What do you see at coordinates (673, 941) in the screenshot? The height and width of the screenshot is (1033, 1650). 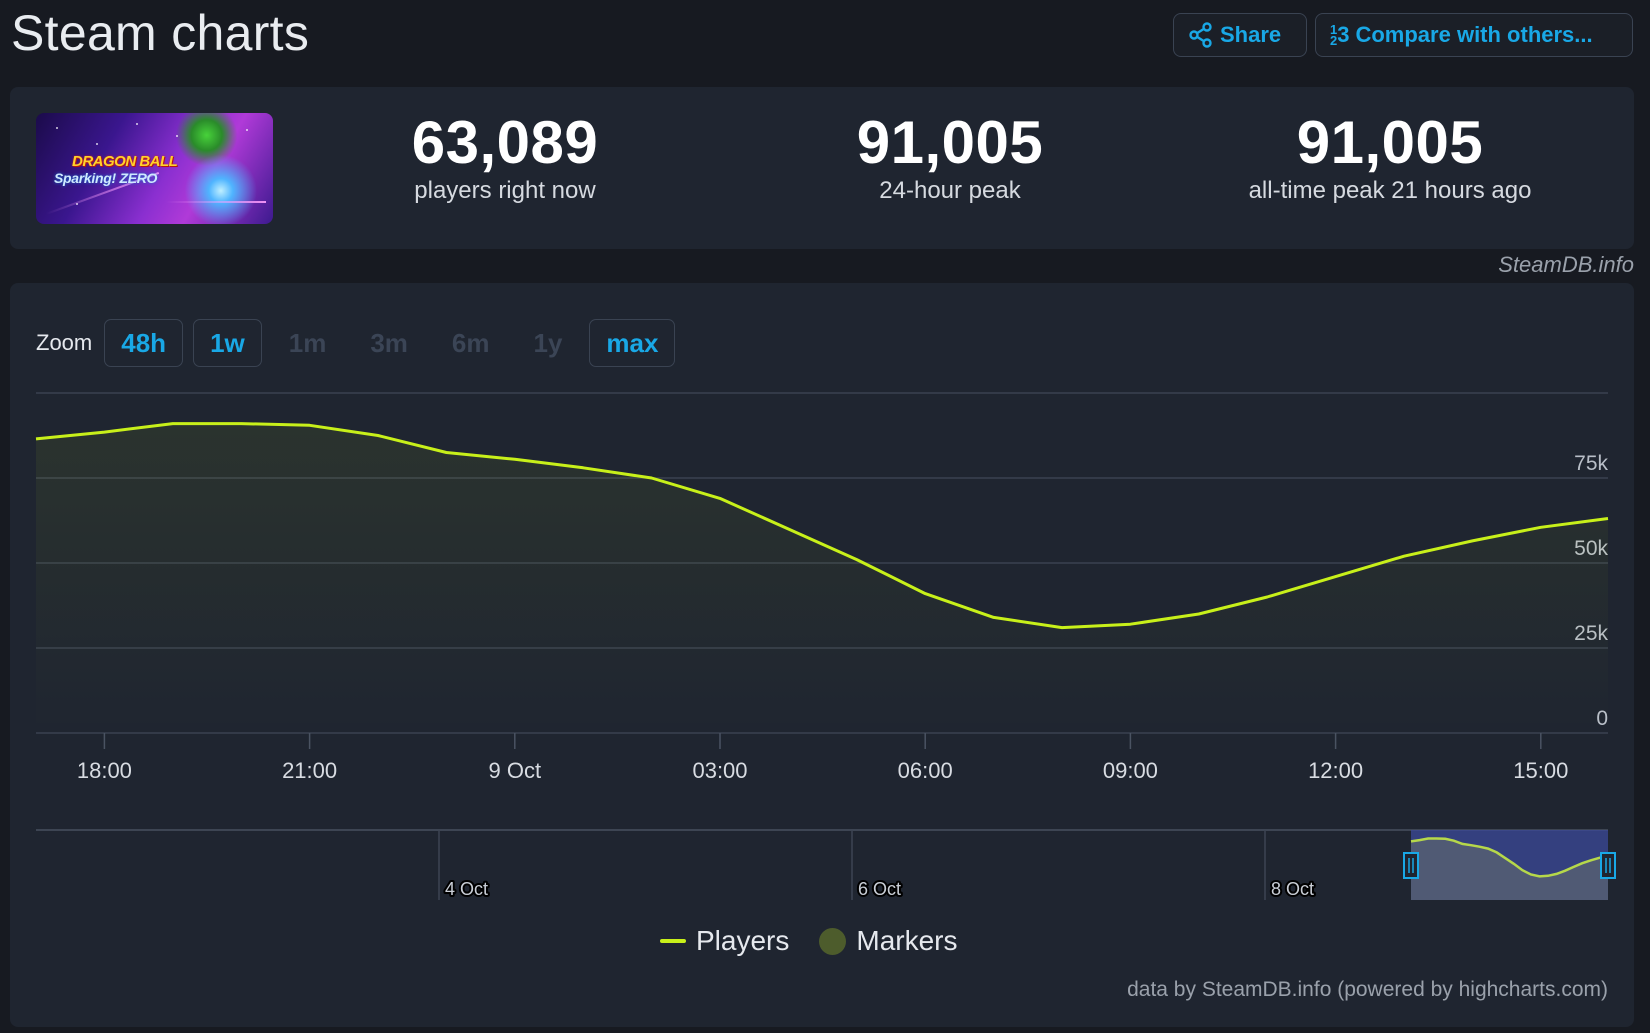 I see `players-line-icon` at bounding box center [673, 941].